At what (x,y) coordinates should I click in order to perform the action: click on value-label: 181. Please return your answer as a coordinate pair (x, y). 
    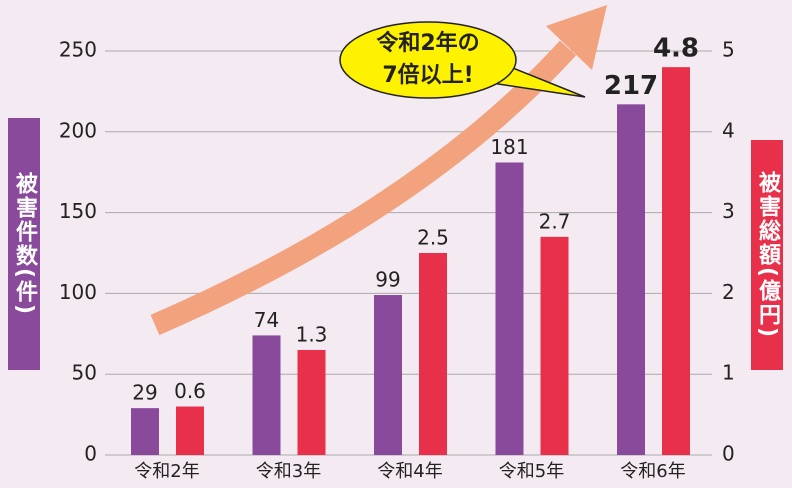
    Looking at the image, I should click on (509, 147).